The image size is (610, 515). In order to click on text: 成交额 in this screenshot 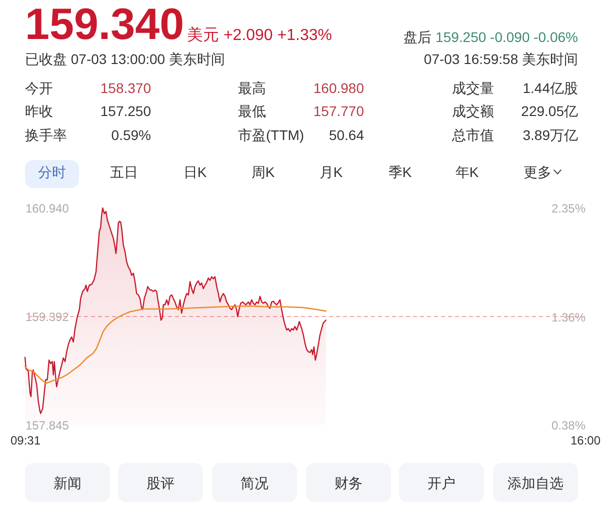, I will do `click(473, 111)`.